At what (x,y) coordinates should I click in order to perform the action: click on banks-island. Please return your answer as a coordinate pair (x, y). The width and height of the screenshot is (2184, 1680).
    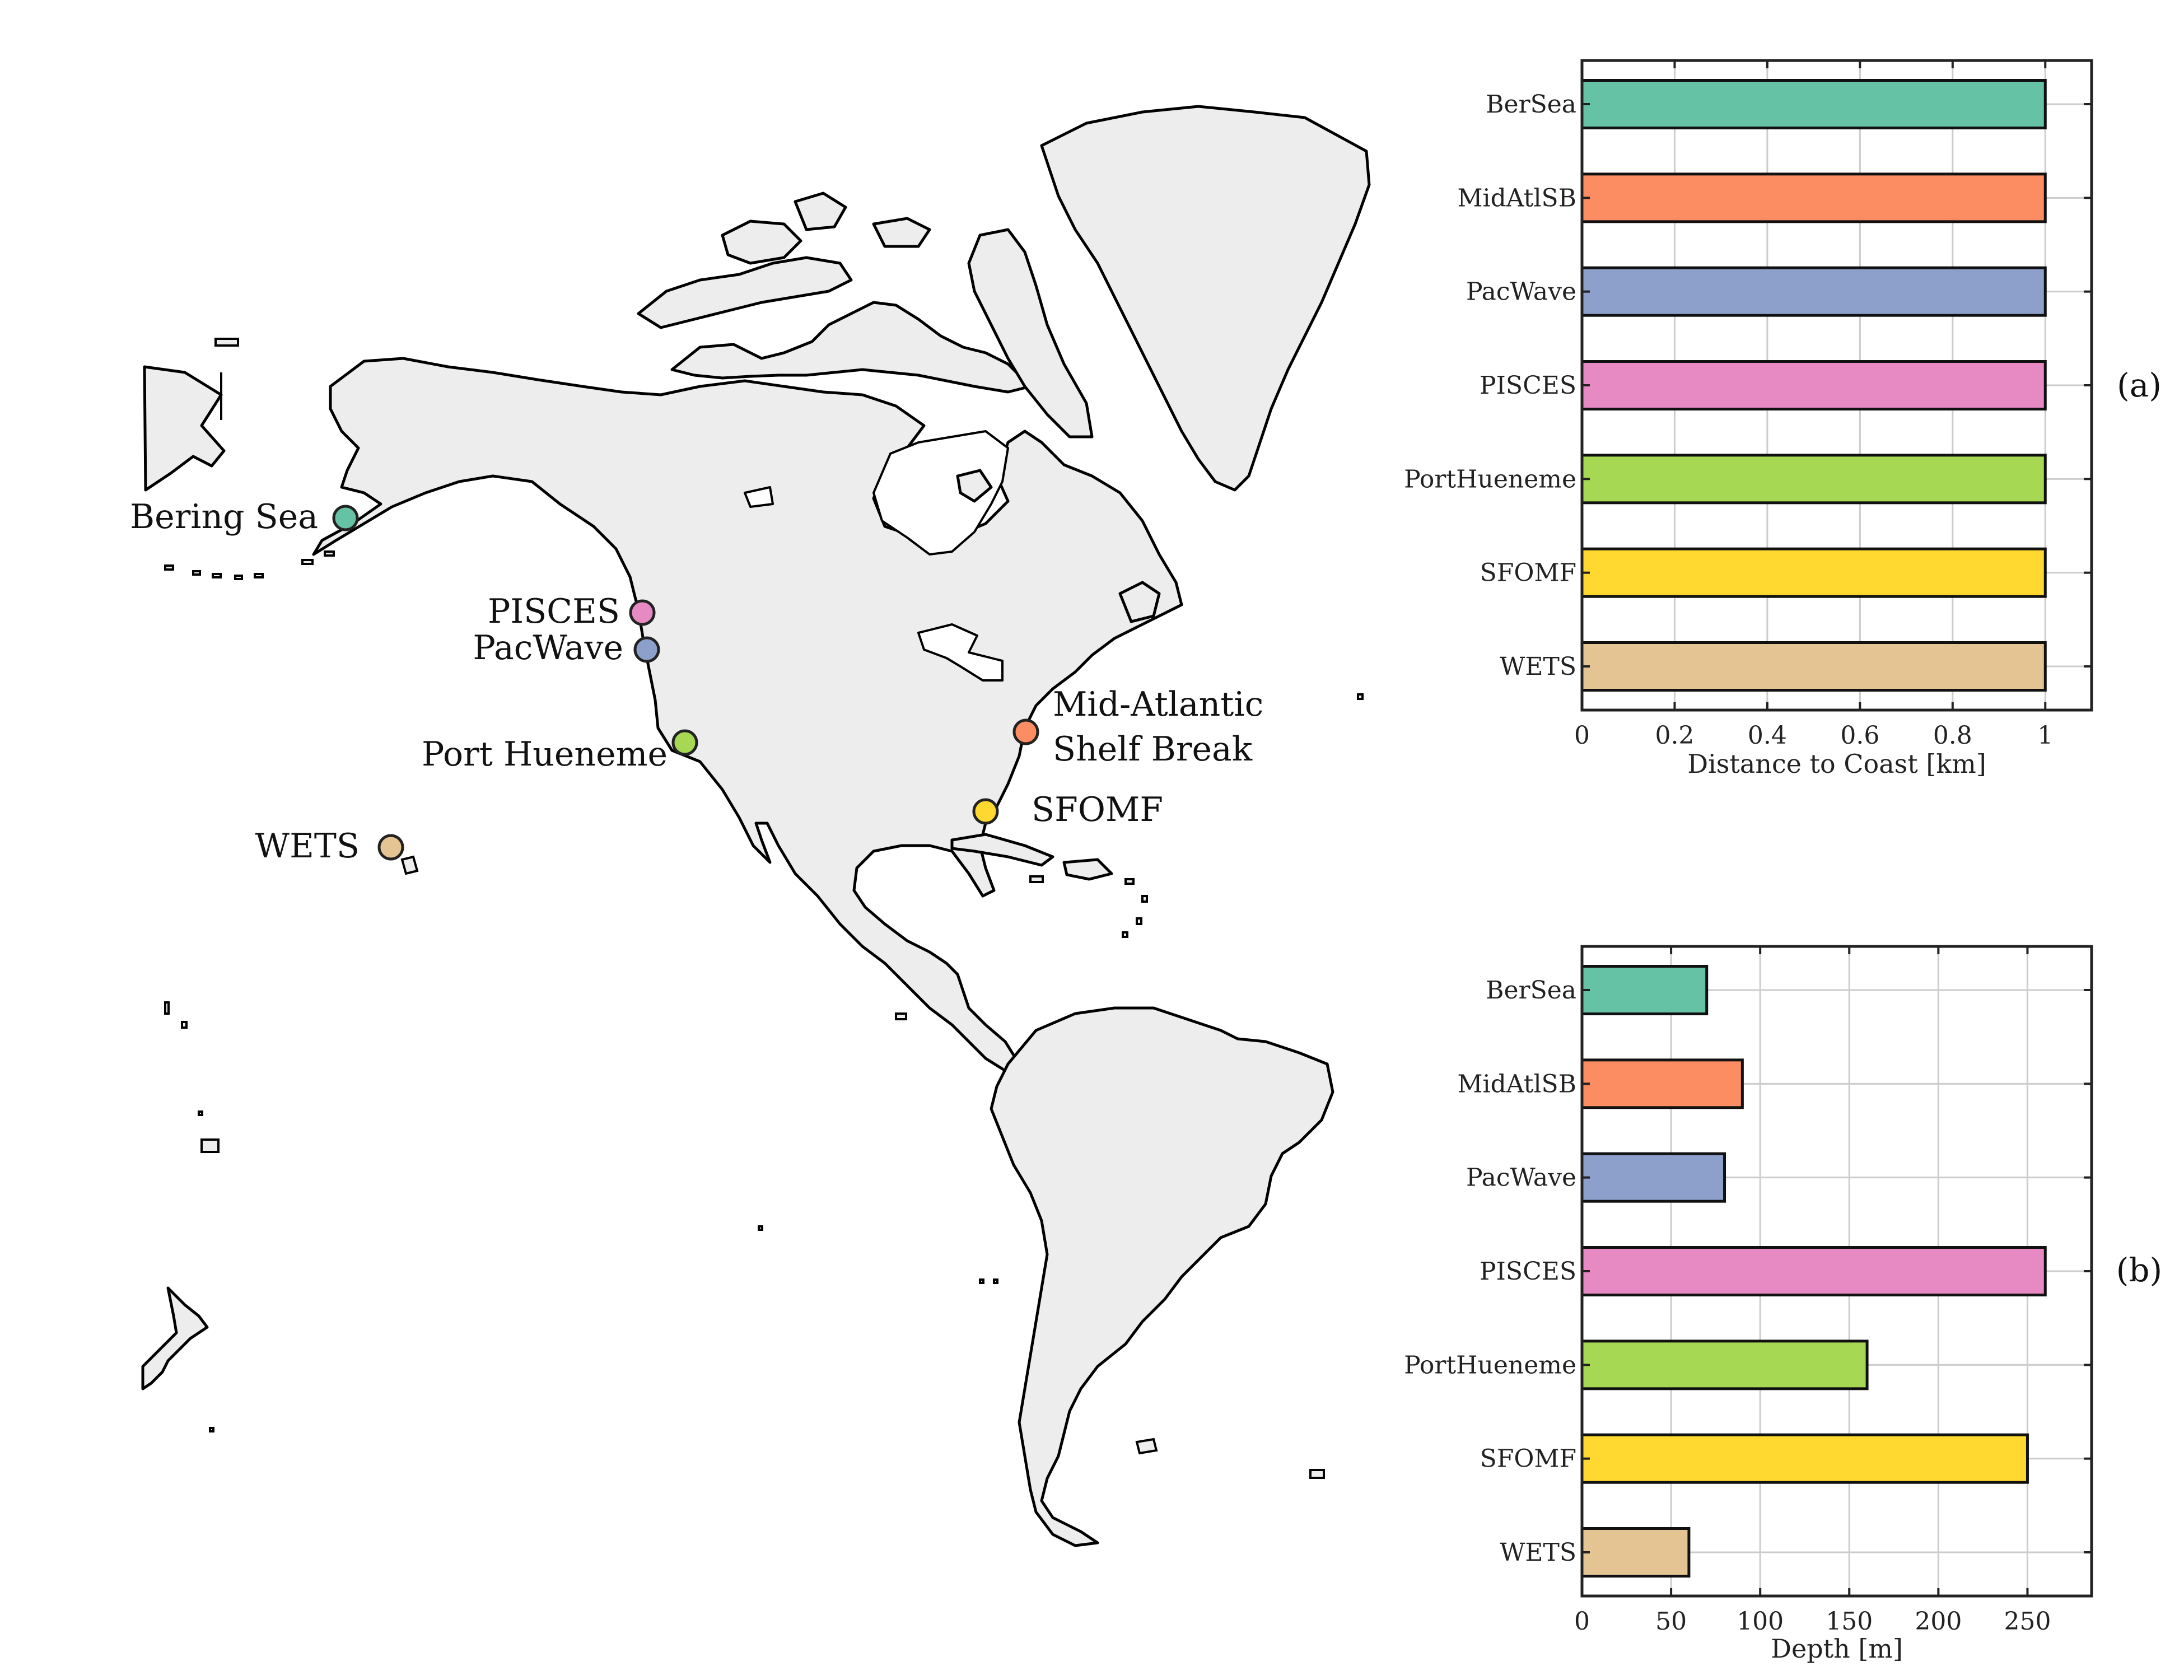
    Looking at the image, I should click on (821, 212).